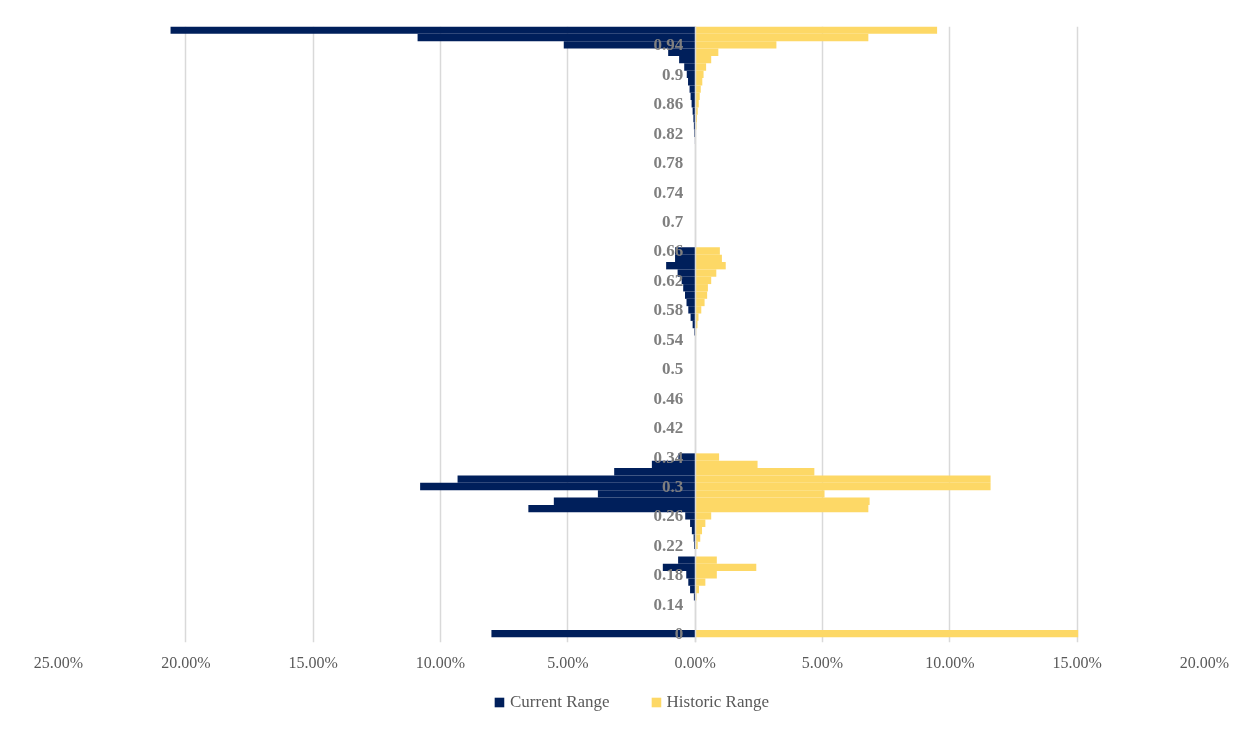 This screenshot has height=748, width=1253. I want to click on y-tick-label: 0.46, so click(668, 398).